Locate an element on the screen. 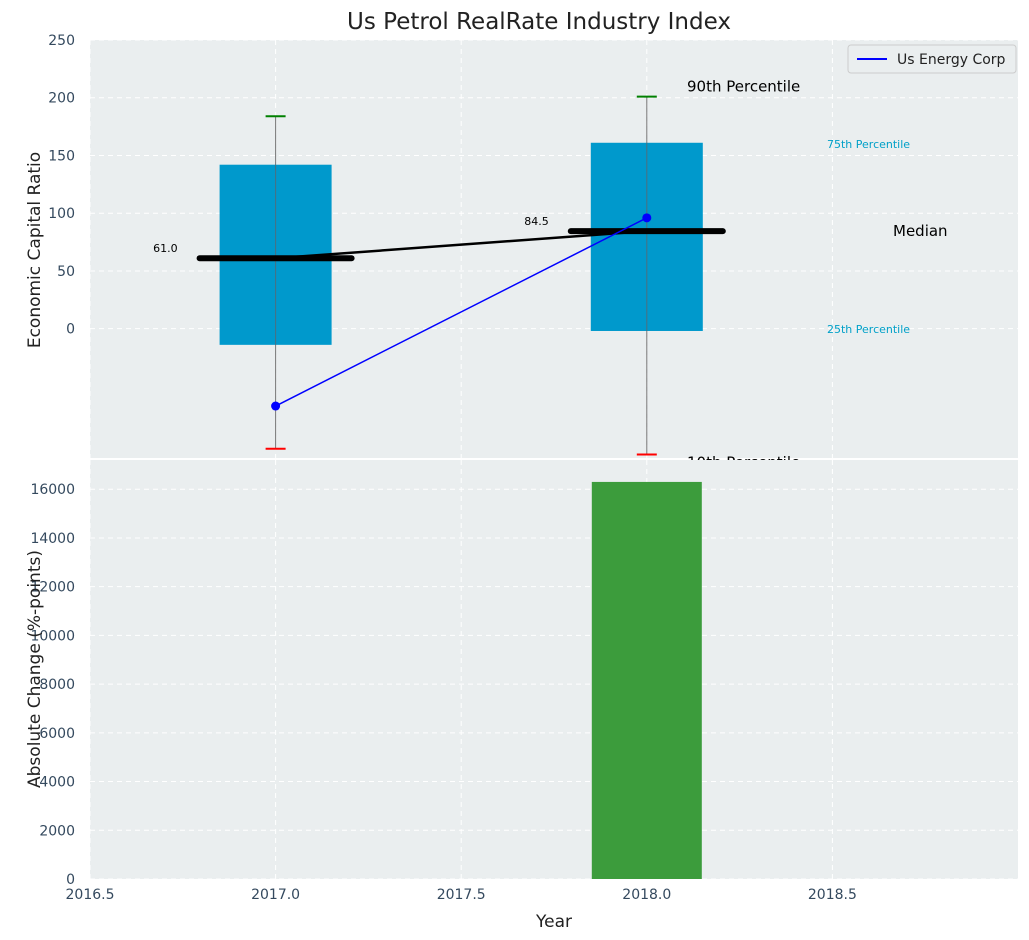  bottom-y-tick-label: 12000 is located at coordinates (52, 588).